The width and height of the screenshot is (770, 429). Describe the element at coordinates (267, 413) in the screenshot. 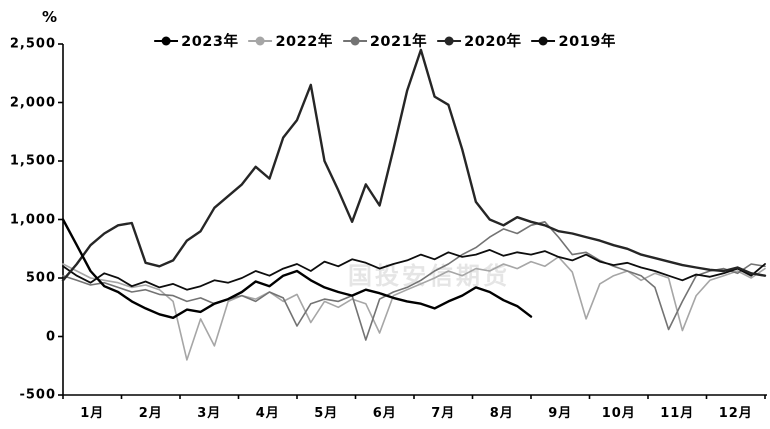

I see `x-tick-label: 4月` at that location.